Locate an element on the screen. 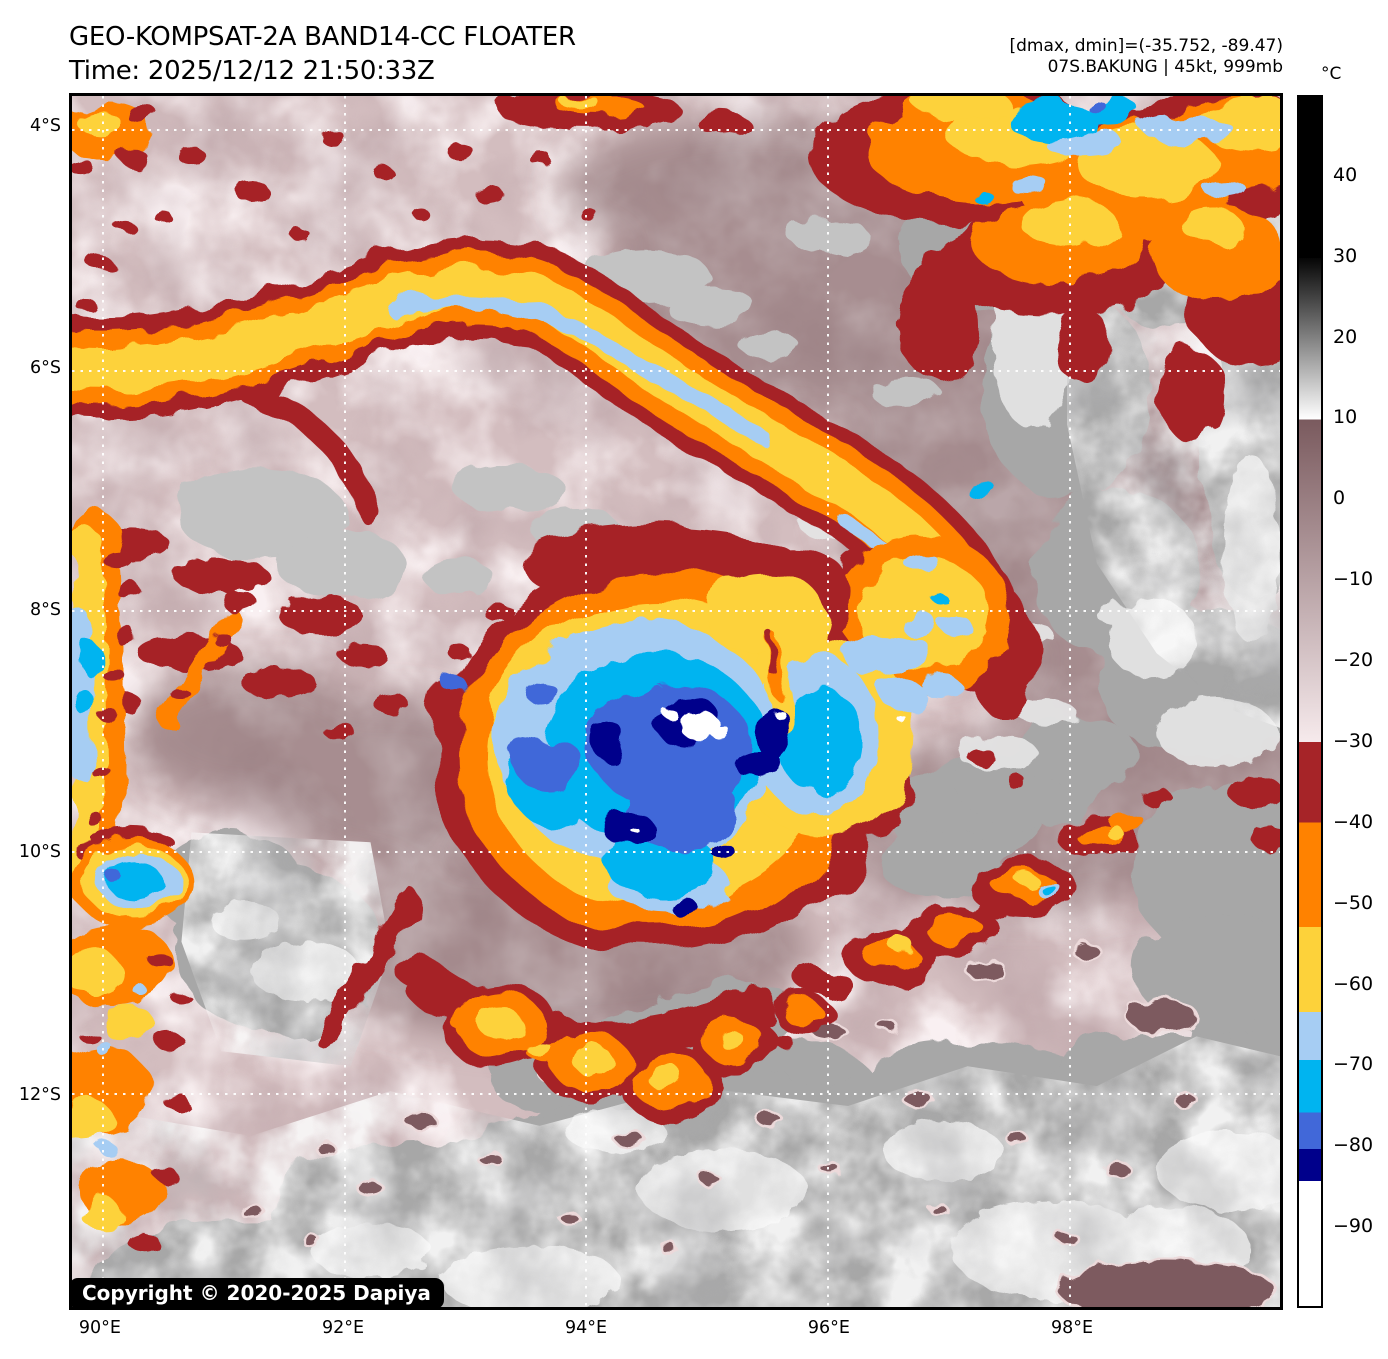 This screenshot has height=1359, width=1388. colorbar-tick-label: −50 is located at coordinates (1353, 902).